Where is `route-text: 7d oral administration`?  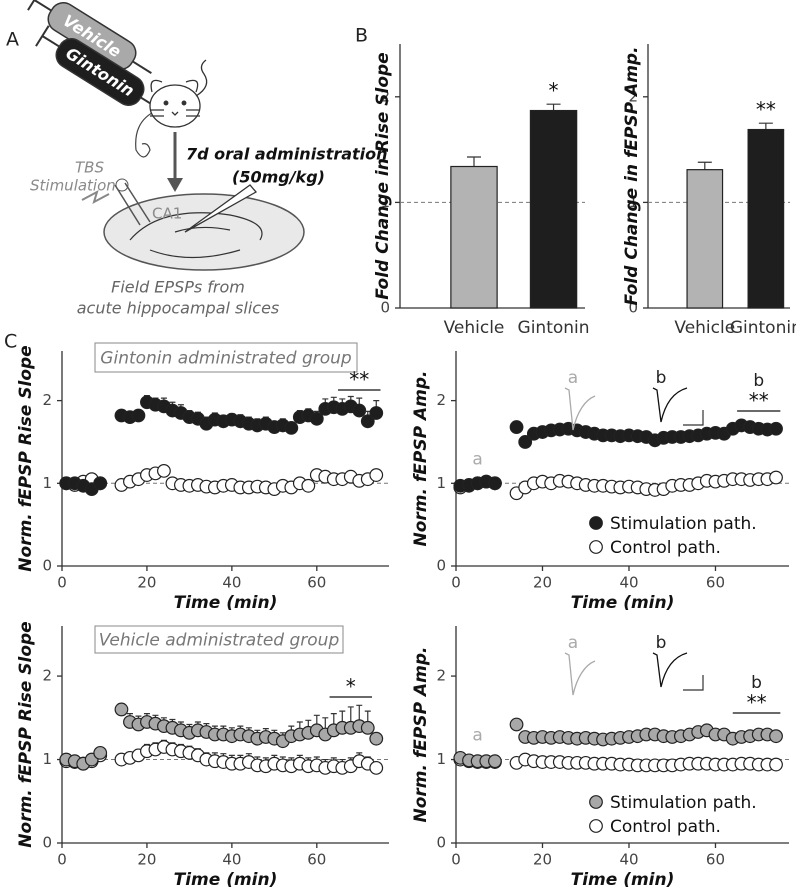 route-text: 7d oral administration is located at coordinates (287, 154).